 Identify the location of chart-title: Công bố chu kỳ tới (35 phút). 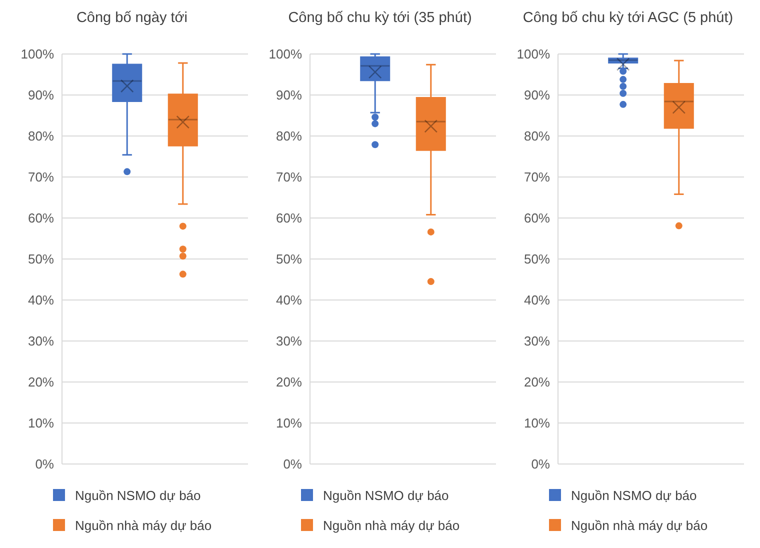
(380, 18).